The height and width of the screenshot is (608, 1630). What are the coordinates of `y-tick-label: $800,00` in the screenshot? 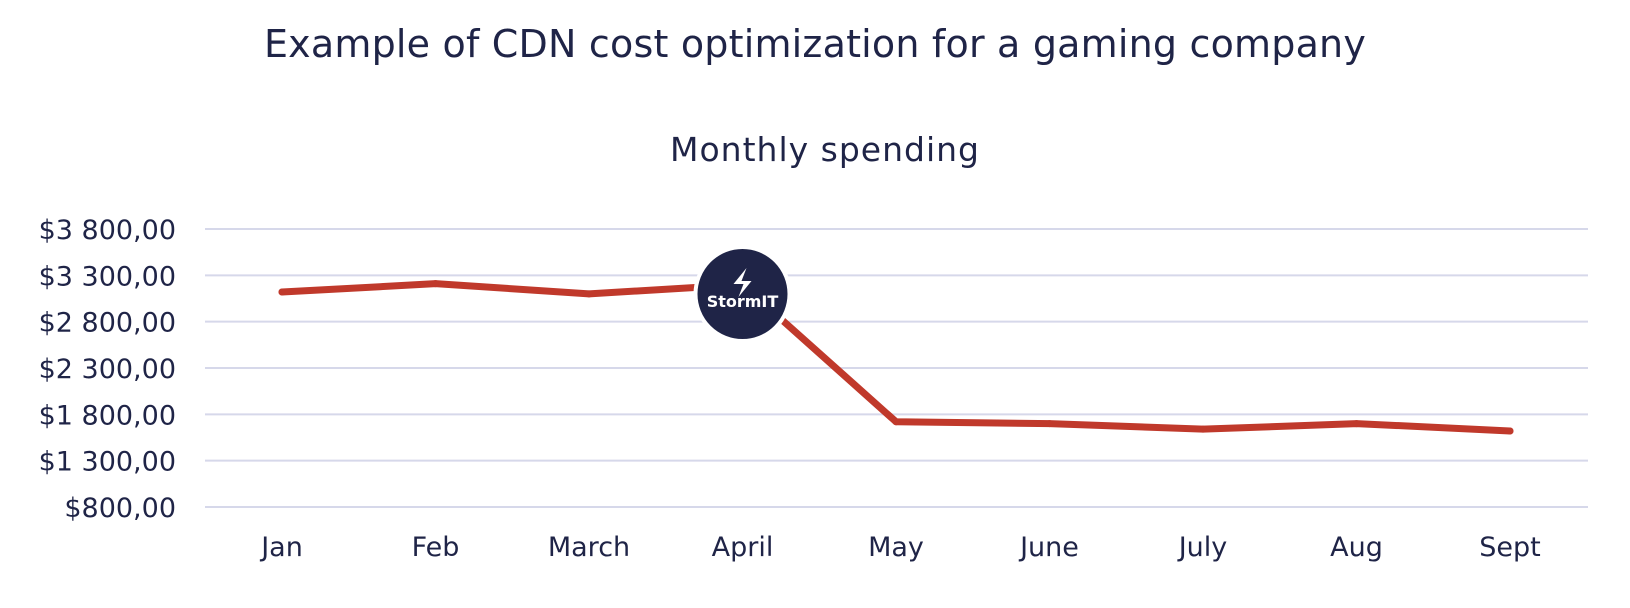 It's located at (120, 508).